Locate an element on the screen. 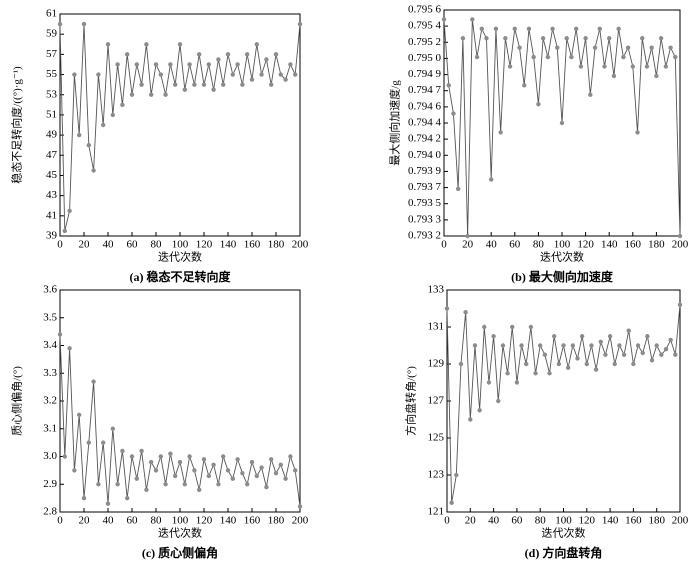 The image size is (700, 567). x-axis-label: 迭代次数 is located at coordinates (180, 257).